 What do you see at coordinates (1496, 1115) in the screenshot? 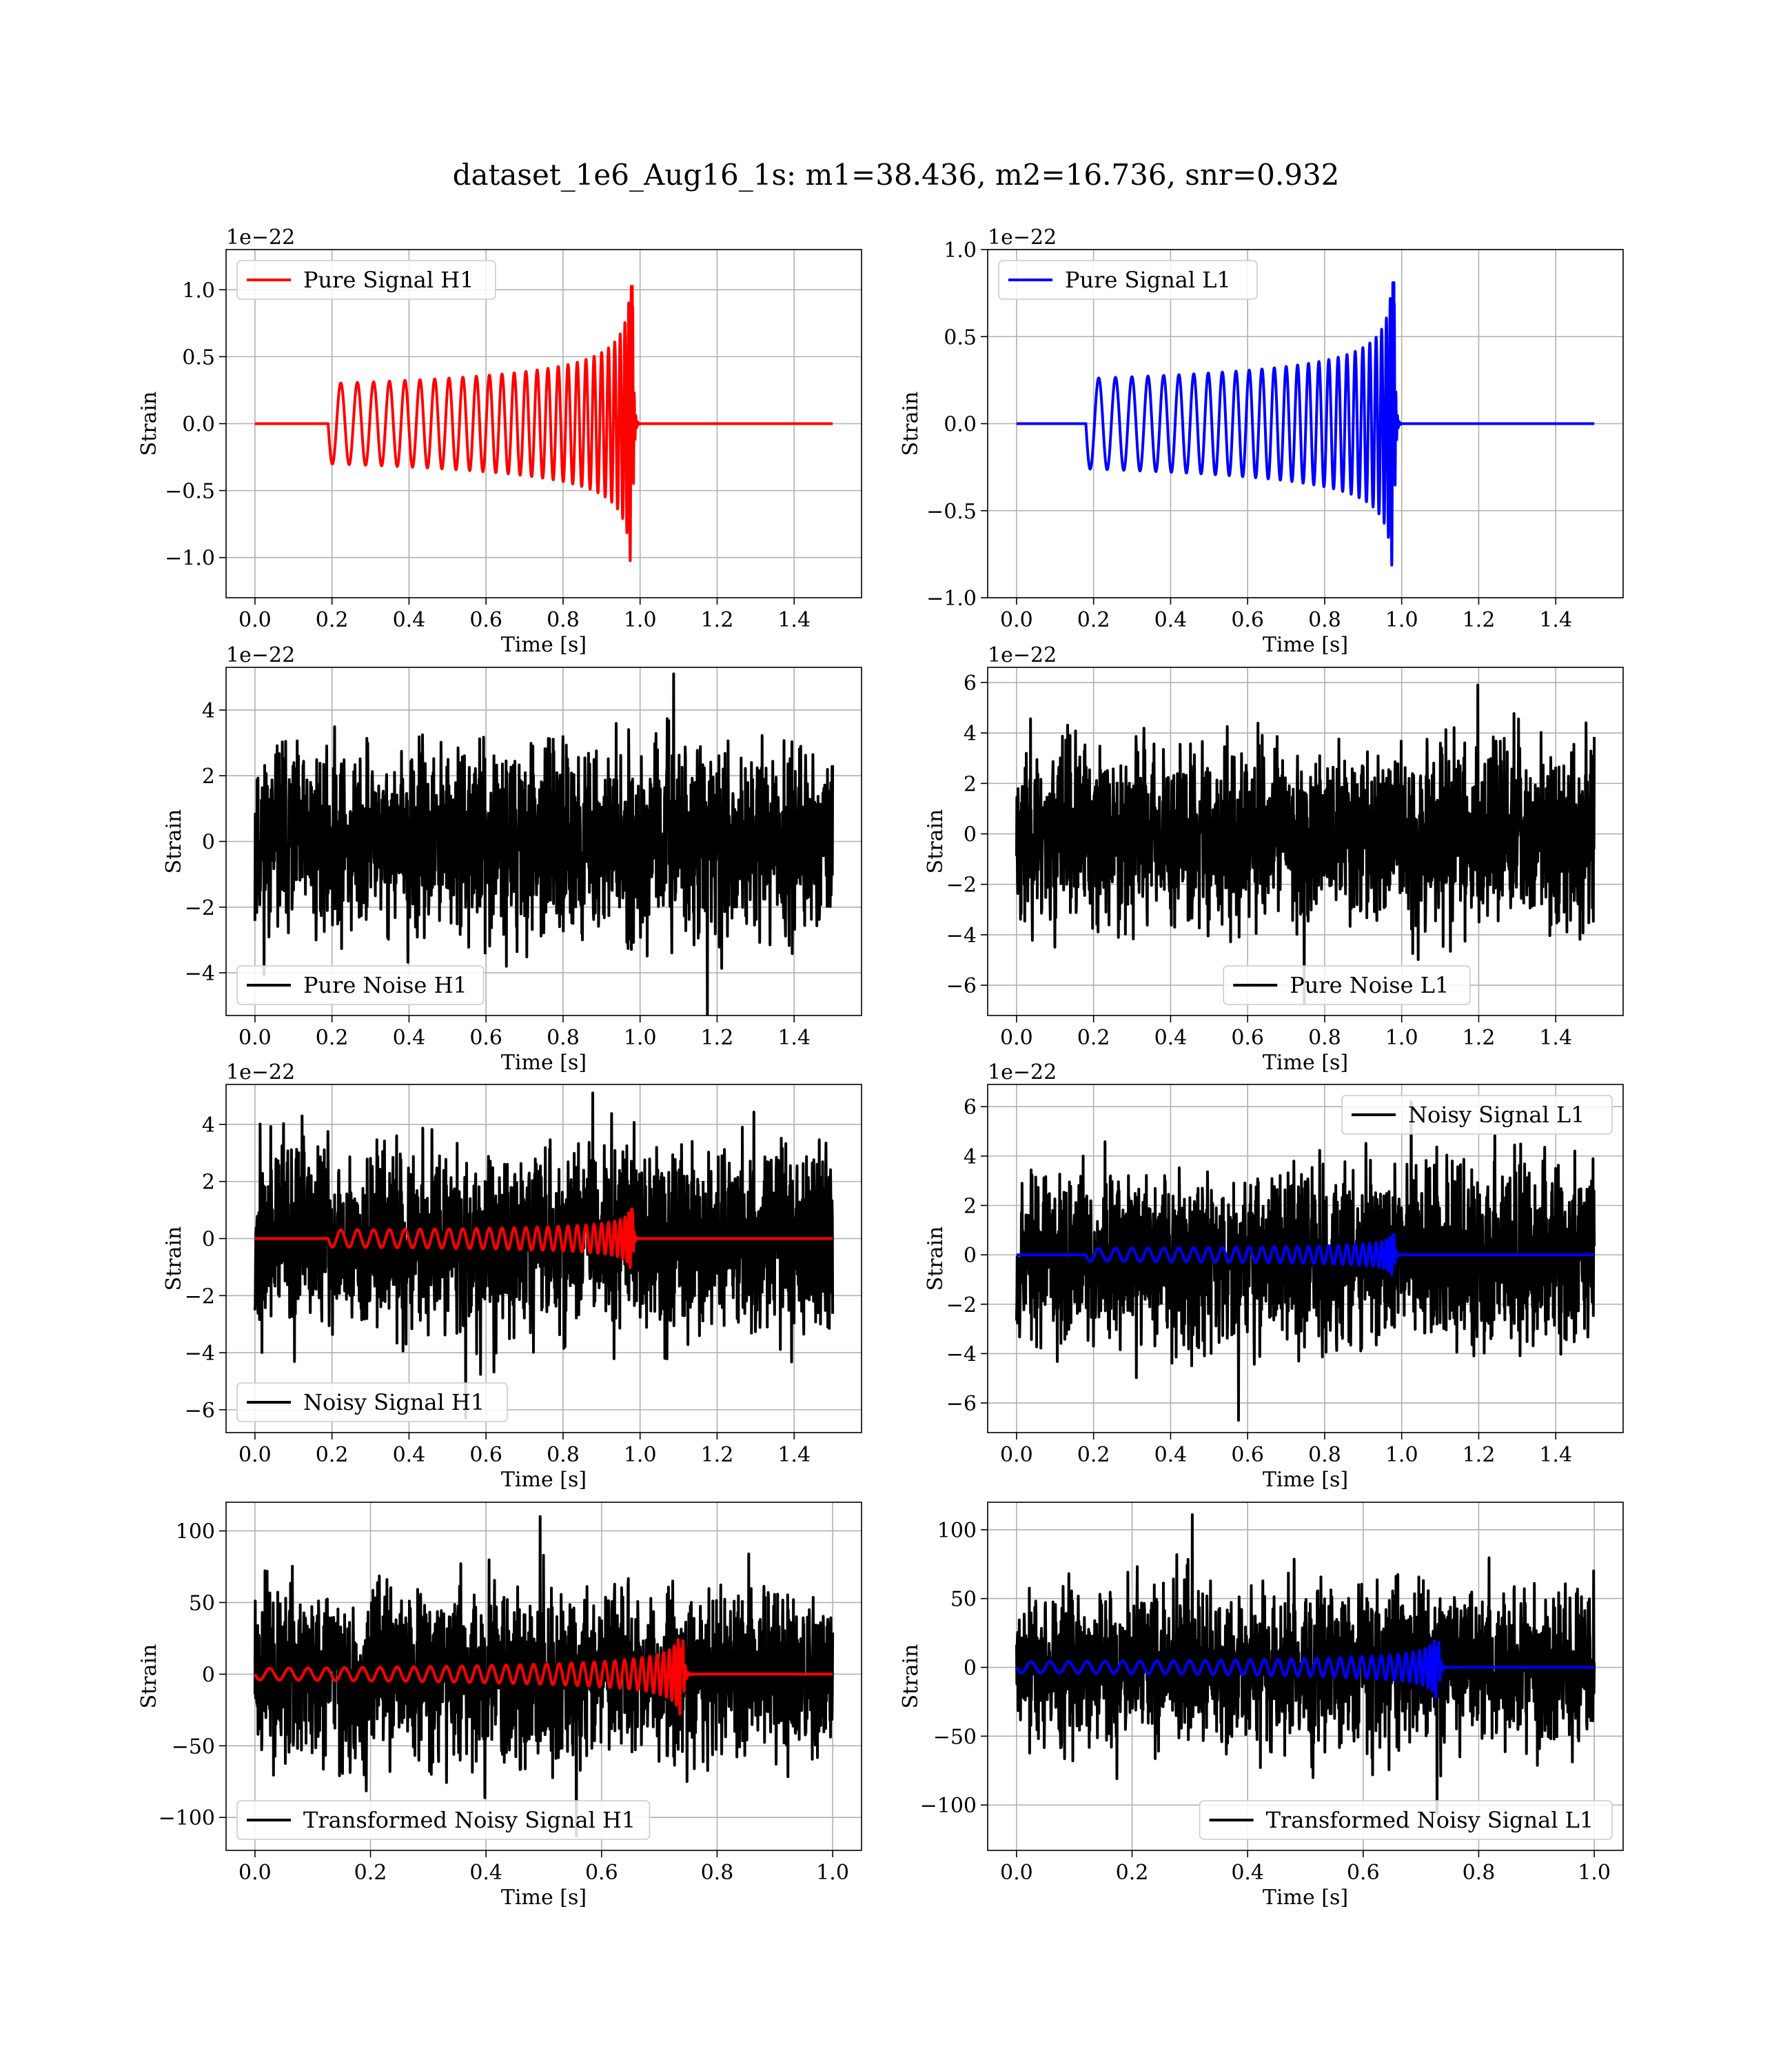
I see `legend-label: Noisy Signal L1` at bounding box center [1496, 1115].